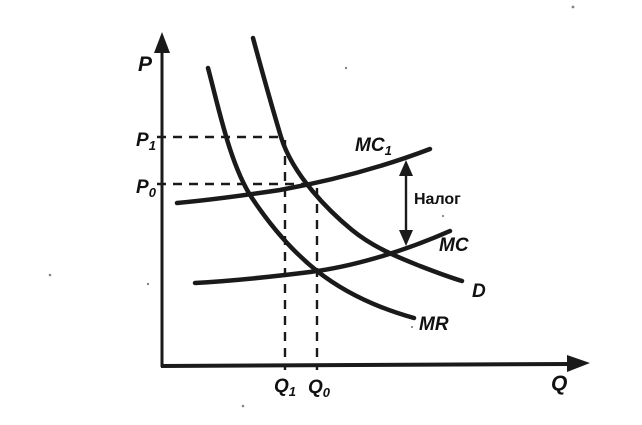 The image size is (642, 425). What do you see at coordinates (434, 324) in the screenshot?
I see `mr-curve-label: MR` at bounding box center [434, 324].